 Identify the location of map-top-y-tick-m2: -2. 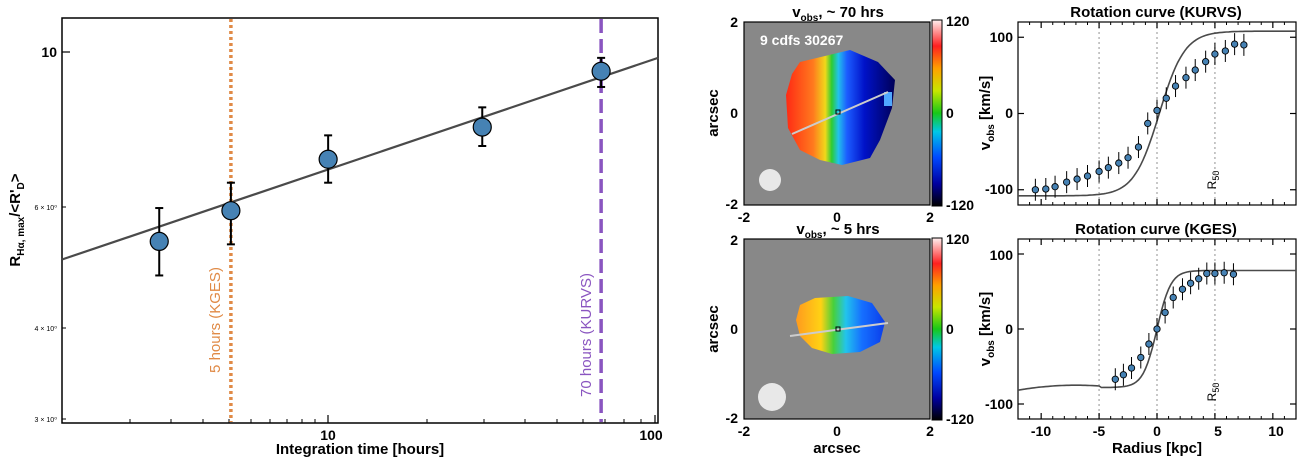
(732, 204).